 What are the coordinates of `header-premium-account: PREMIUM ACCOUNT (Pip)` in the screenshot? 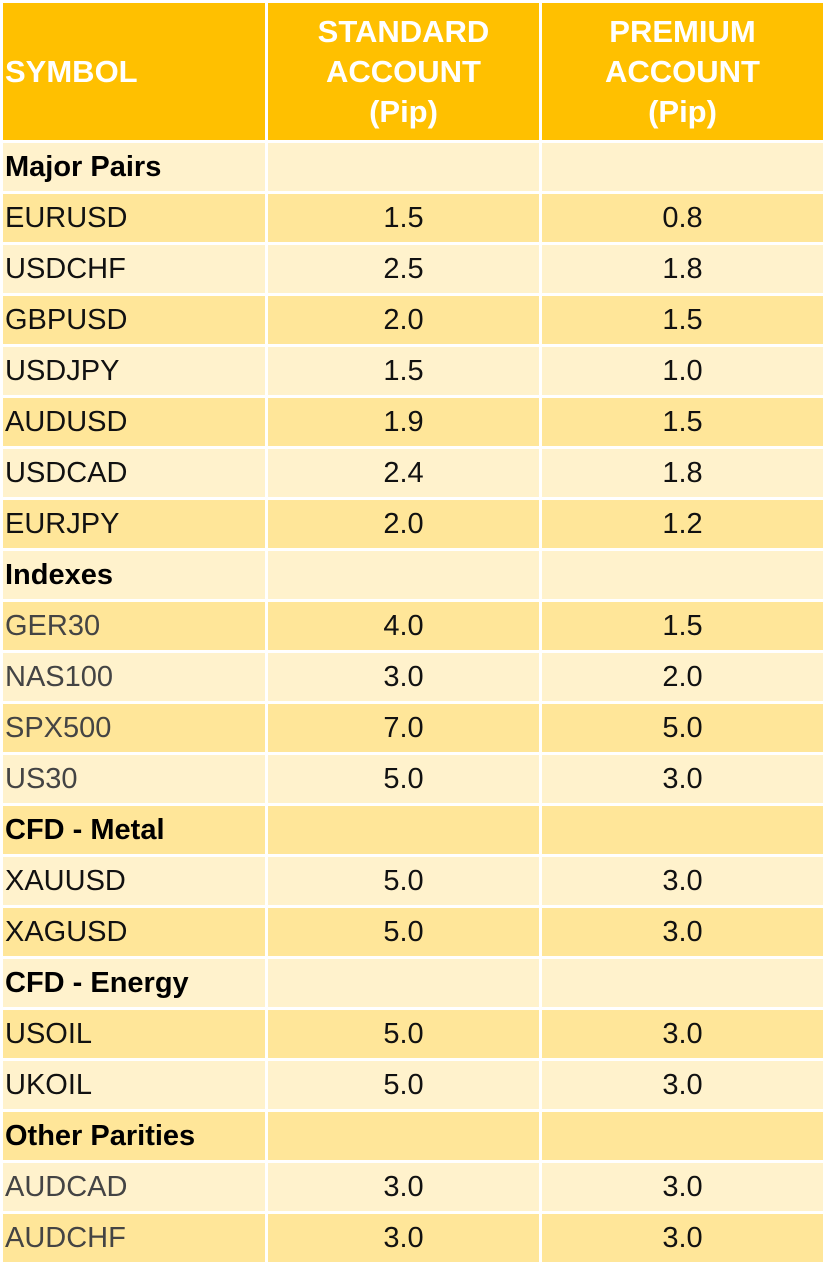 It's located at (682, 72).